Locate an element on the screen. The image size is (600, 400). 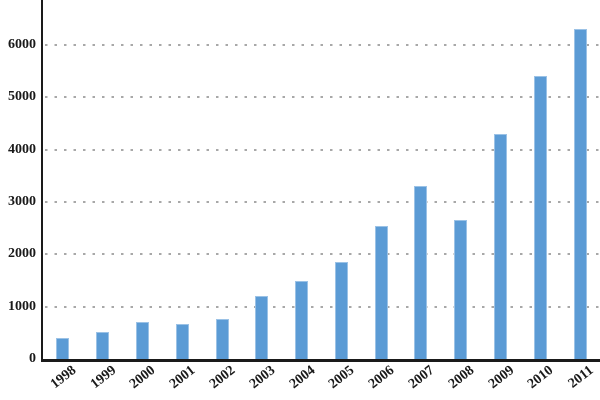
x-axis-tick-label: 2011 is located at coordinates (581, 377).